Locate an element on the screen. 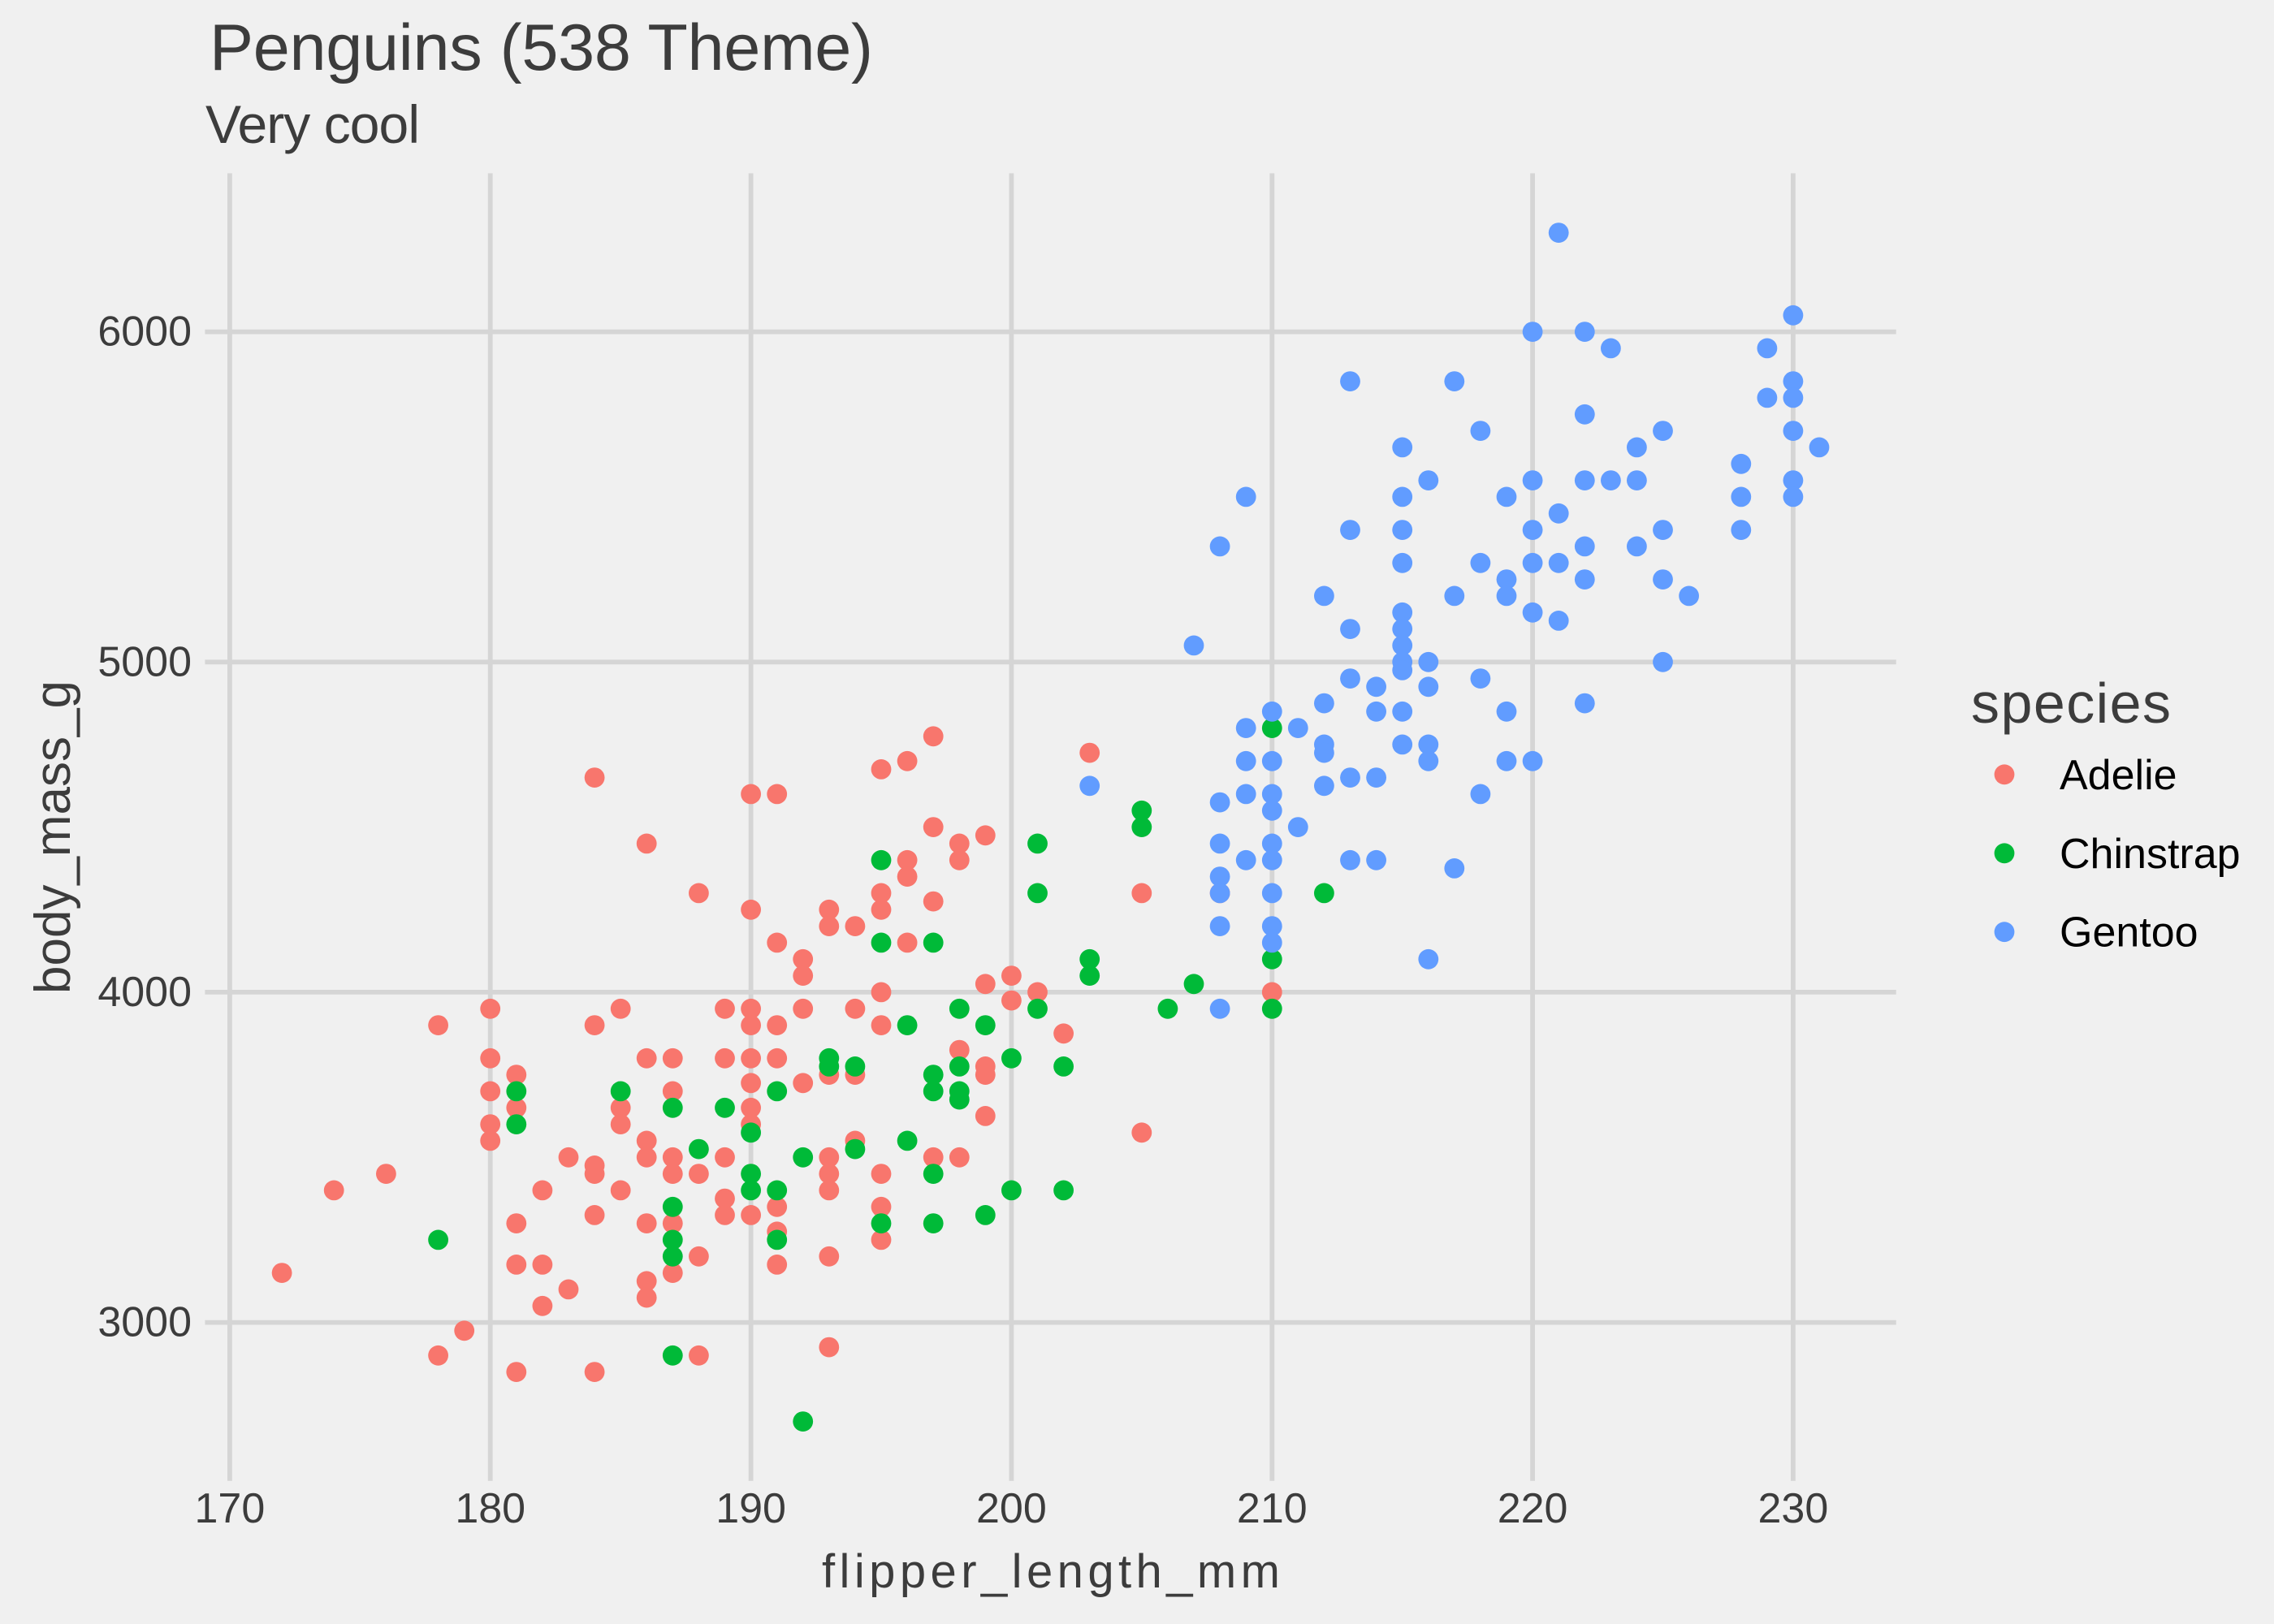  svg-text: Chinstrap is located at coordinates (2151, 855).